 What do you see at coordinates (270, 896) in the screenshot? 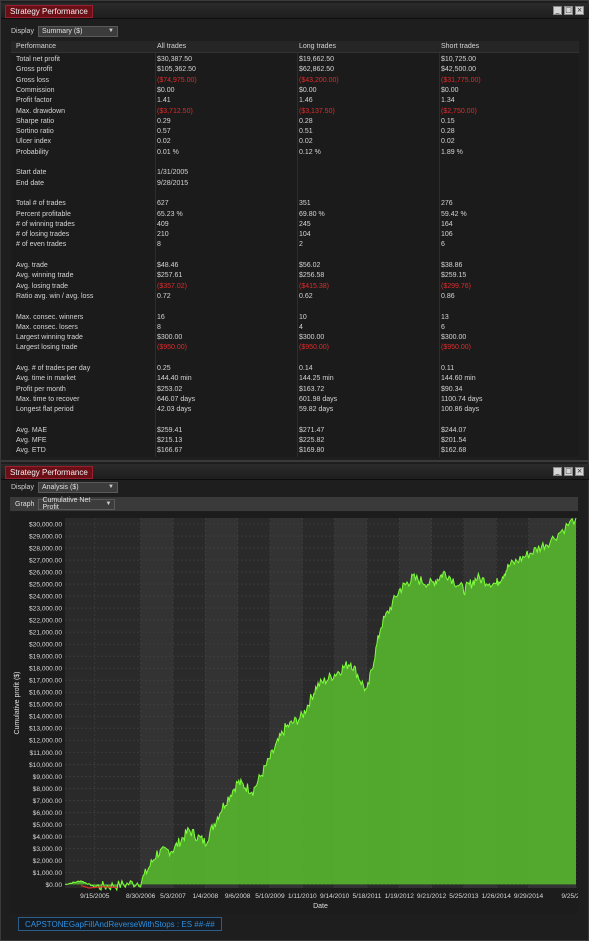
I see `x-tick-label: 5/10/2009` at bounding box center [270, 896].